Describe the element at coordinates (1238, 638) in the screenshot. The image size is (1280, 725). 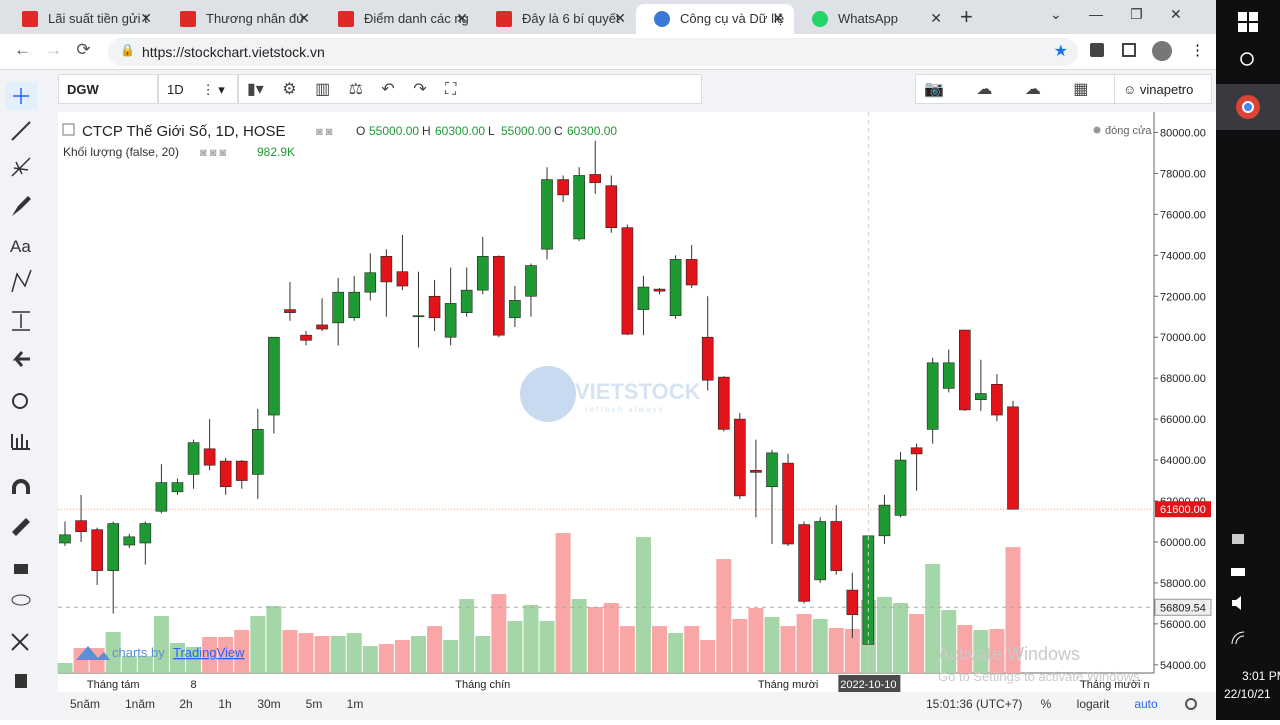
I see `wifi-icon` at that location.